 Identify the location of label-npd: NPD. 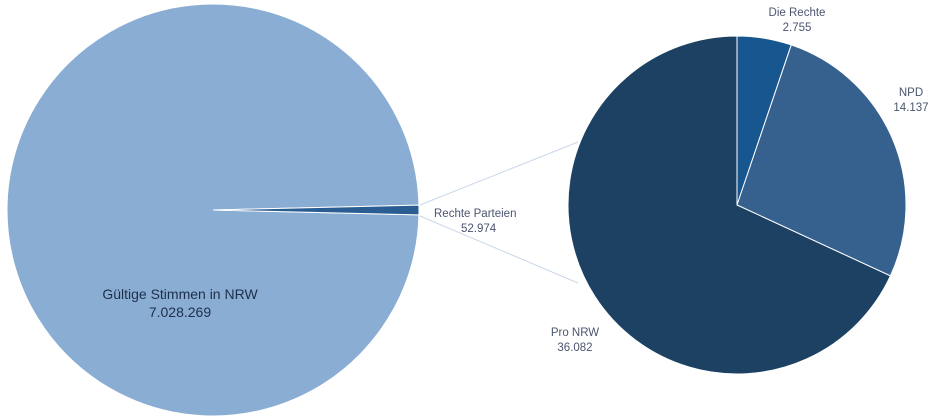
(911, 93).